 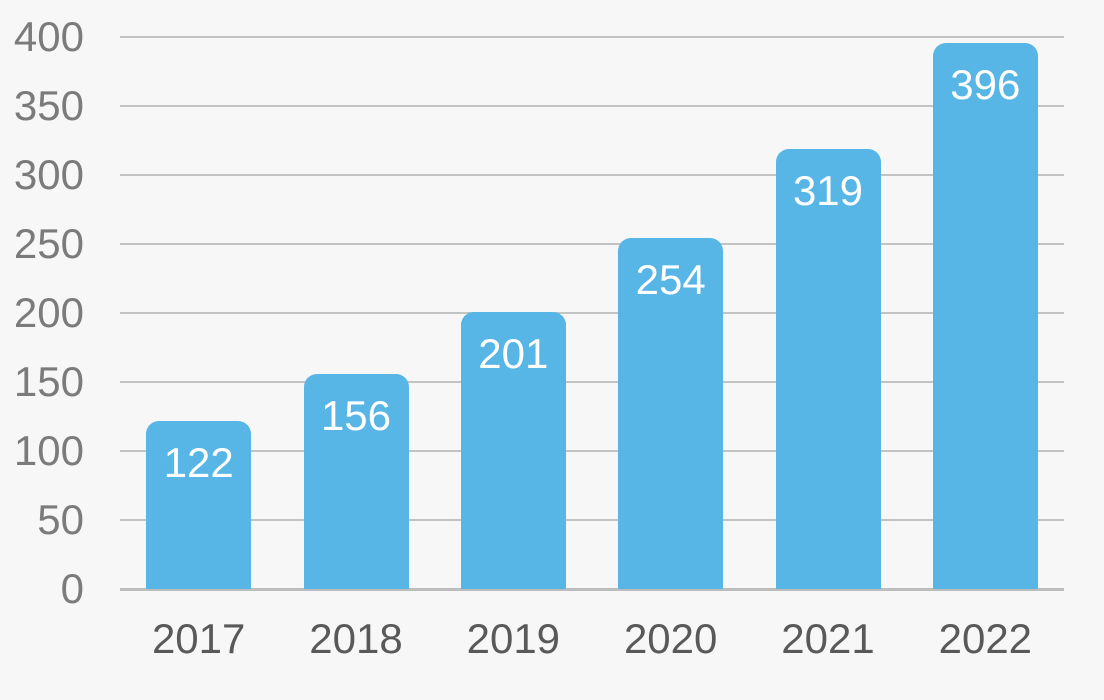 I want to click on y-tick-label: 300, so click(x=48, y=174).